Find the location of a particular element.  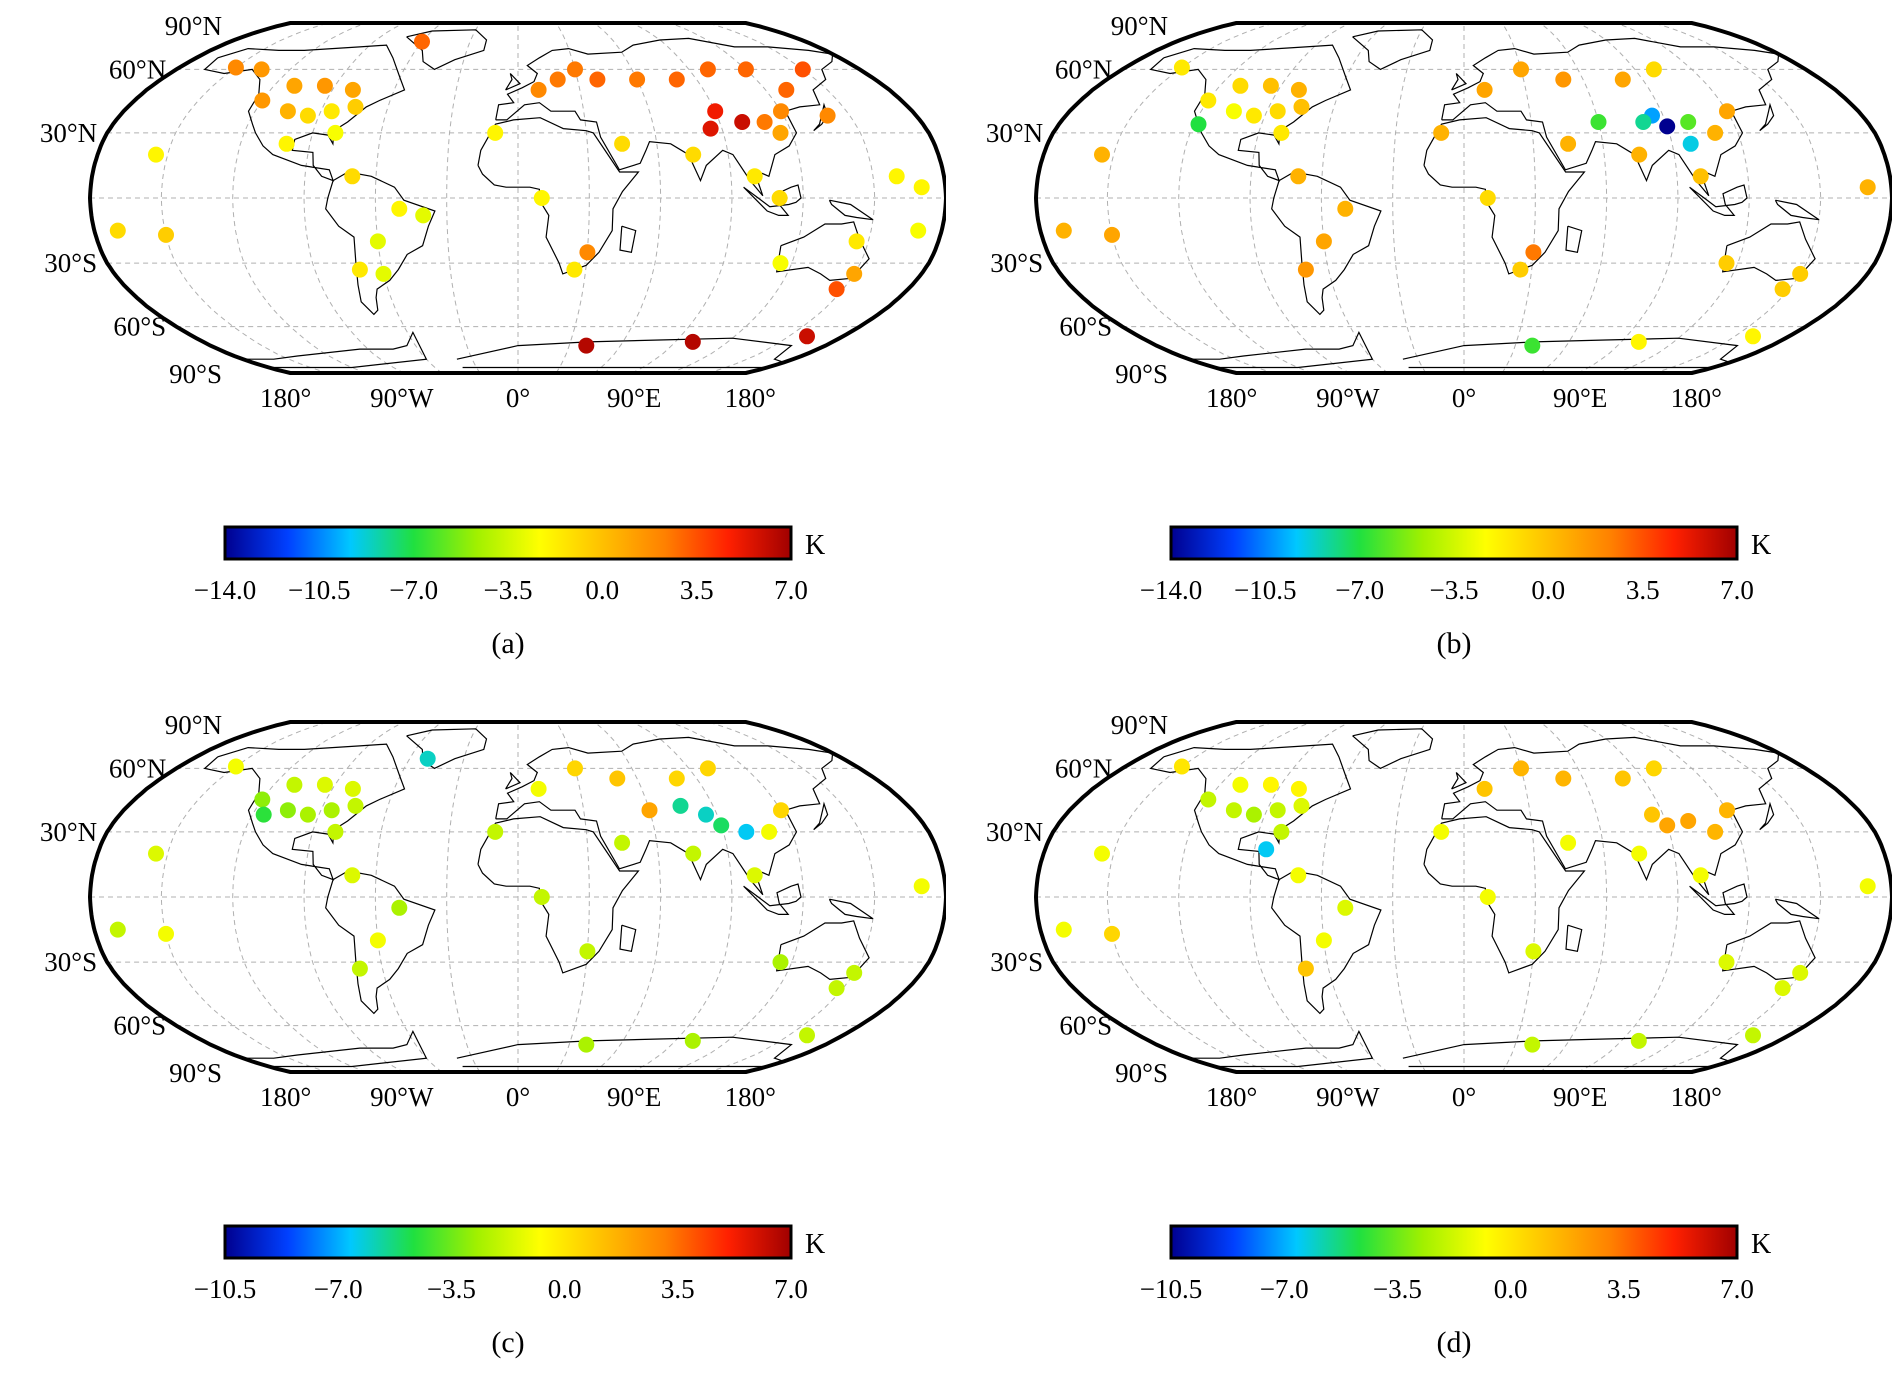

latitude-label: 90°S is located at coordinates (195, 374).